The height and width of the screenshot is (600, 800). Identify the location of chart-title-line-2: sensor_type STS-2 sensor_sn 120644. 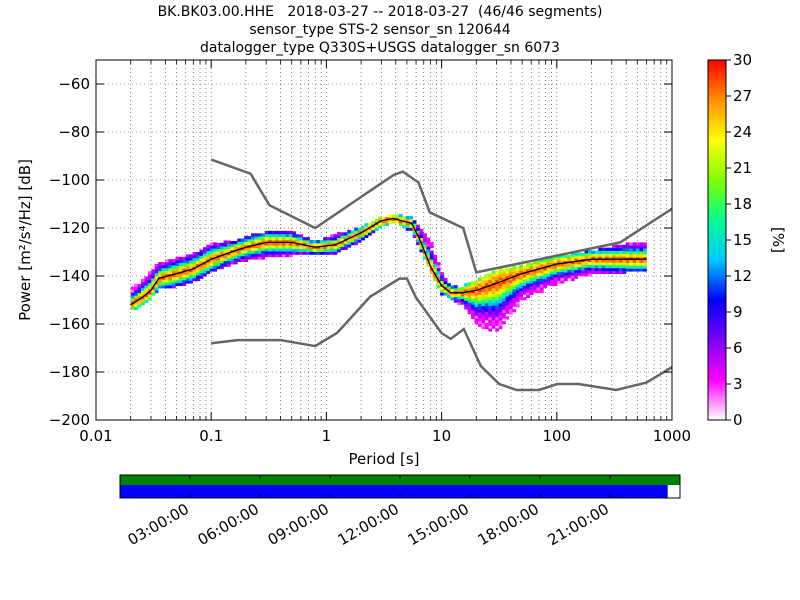
(380, 30).